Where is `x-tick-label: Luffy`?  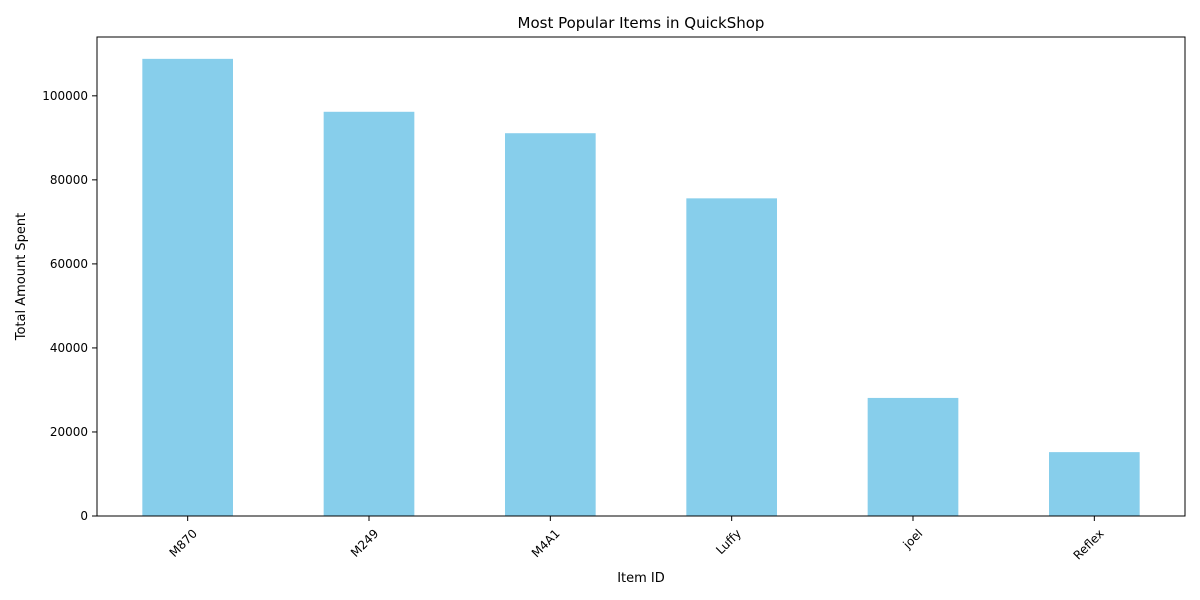
x-tick-label: Luffy is located at coordinates (728, 541).